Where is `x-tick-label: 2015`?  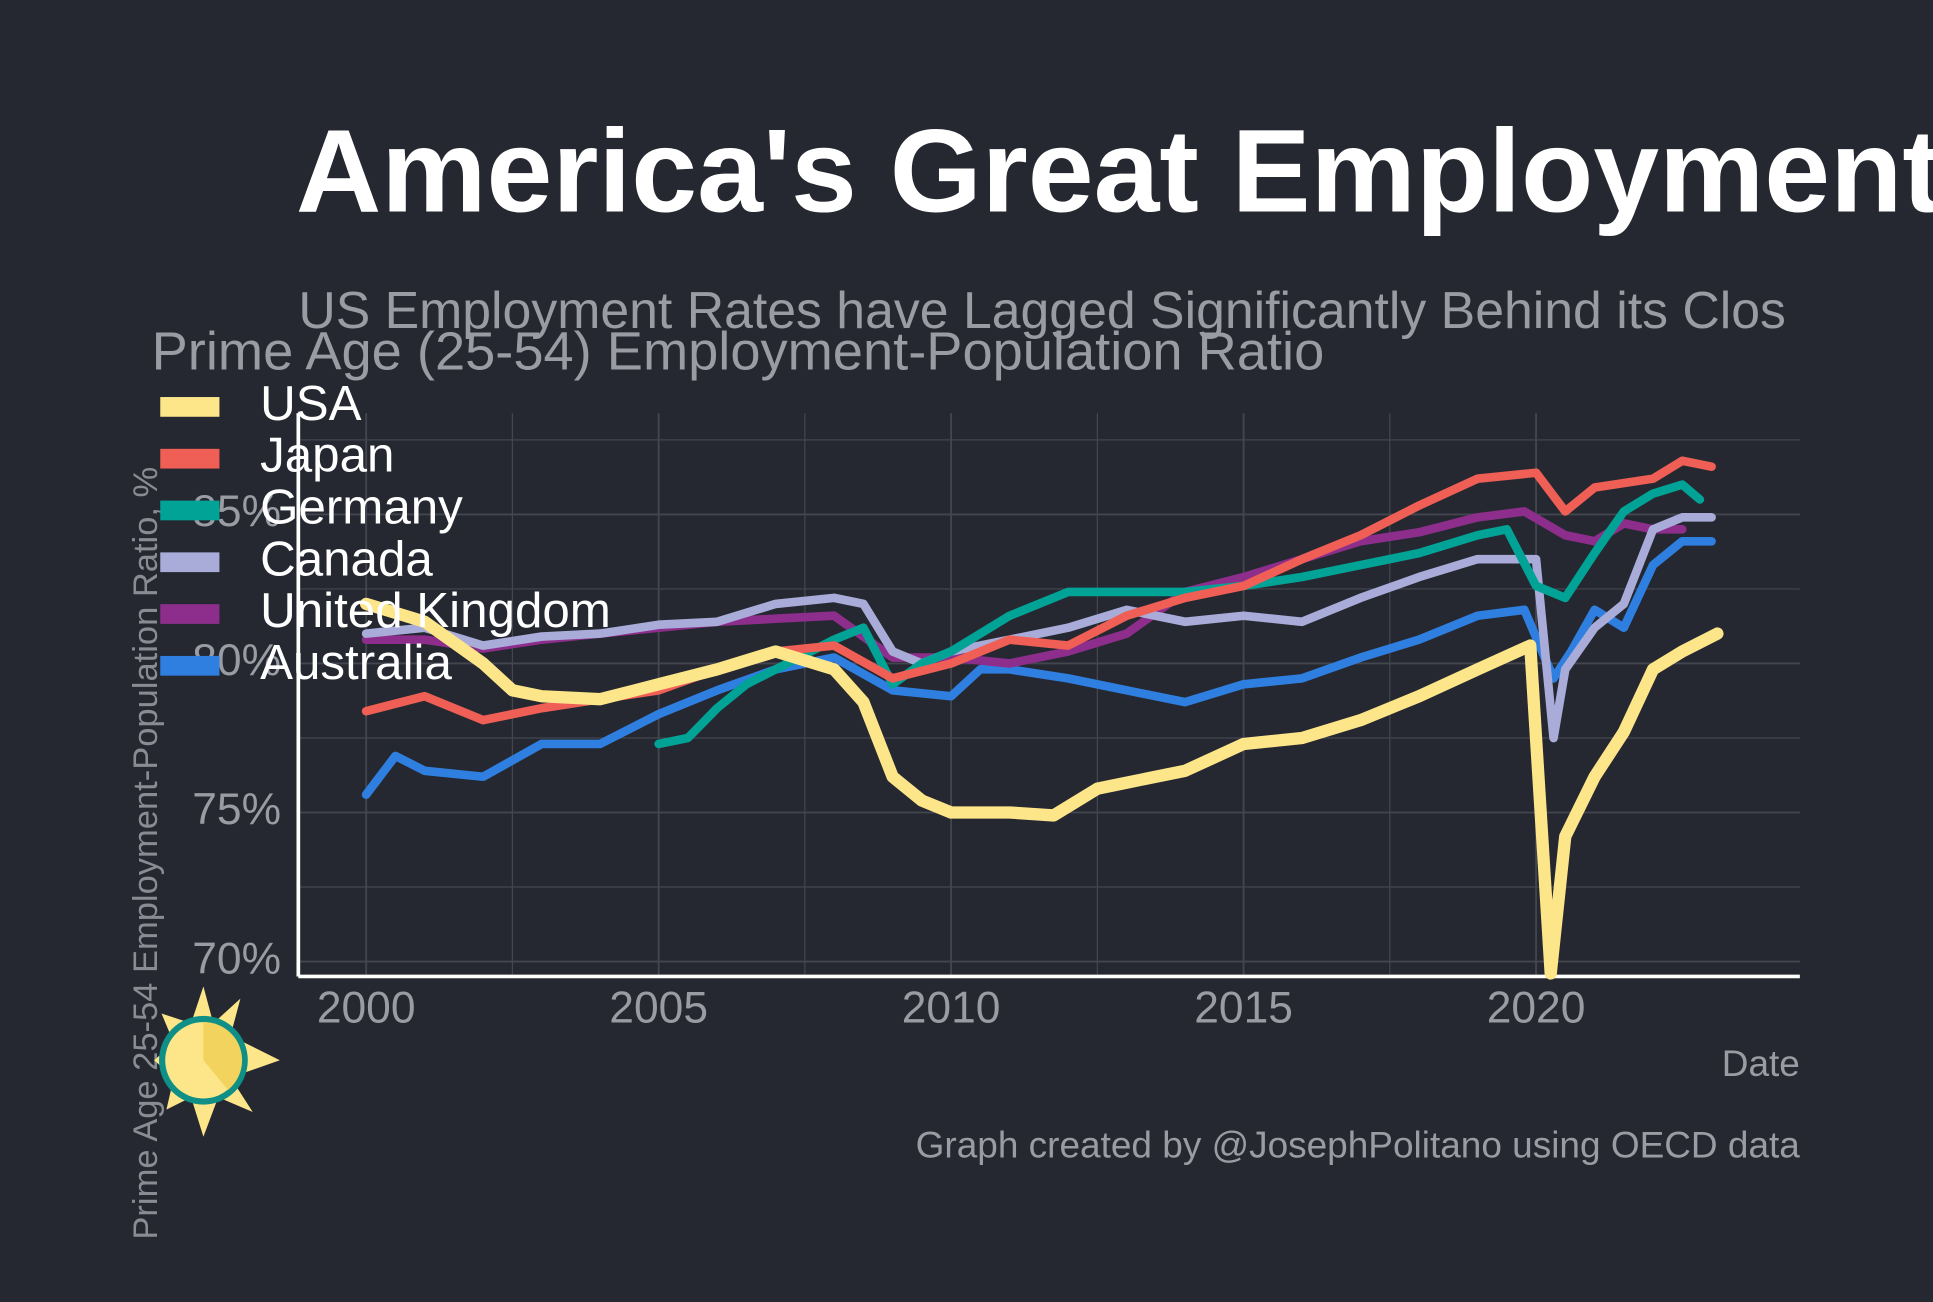 x-tick-label: 2015 is located at coordinates (1243, 1008).